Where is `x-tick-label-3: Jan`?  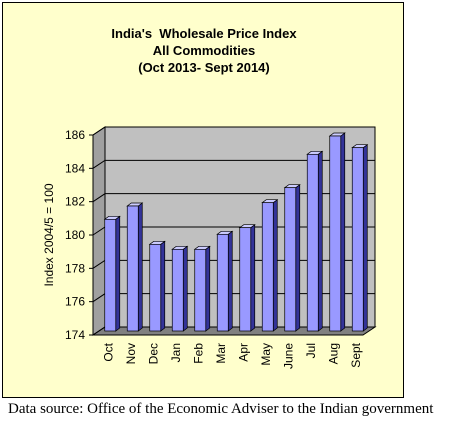
x-tick-label-3: Jan is located at coordinates (176, 352).